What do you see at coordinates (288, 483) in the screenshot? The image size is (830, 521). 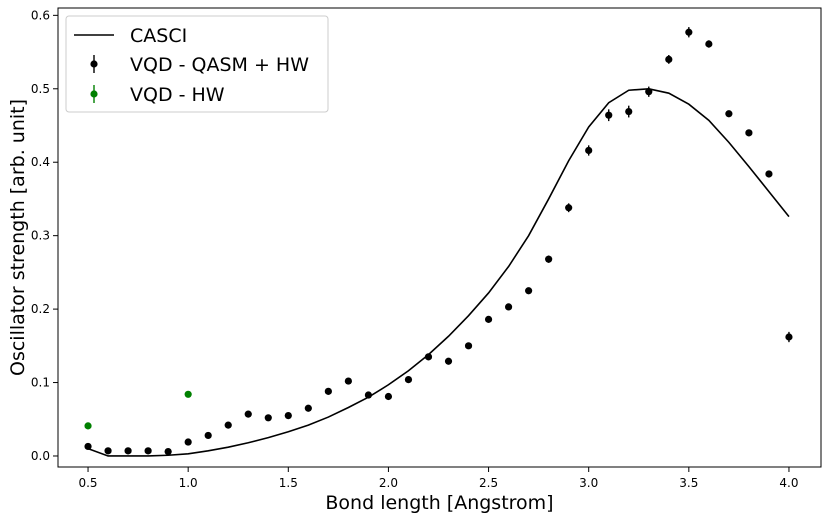 I see `x-tick-label: 1.5` at bounding box center [288, 483].